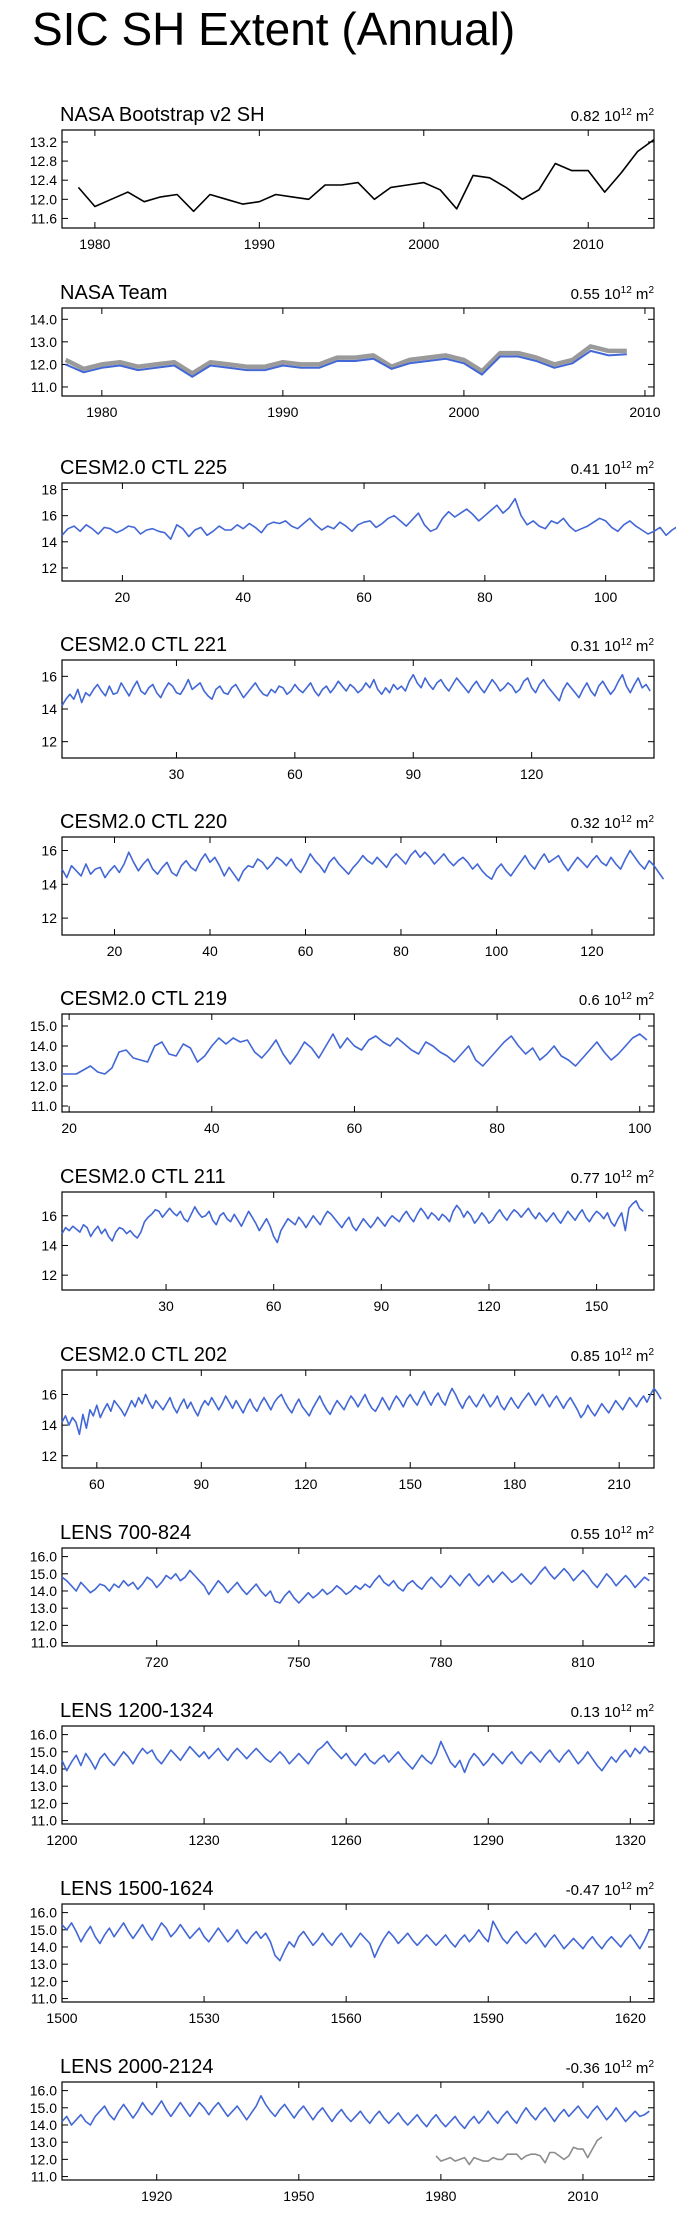 Image resolution: width=676 pixels, height=2221 pixels. I want to click on trend-label: 0.55 1012 m2, so click(613, 1534).